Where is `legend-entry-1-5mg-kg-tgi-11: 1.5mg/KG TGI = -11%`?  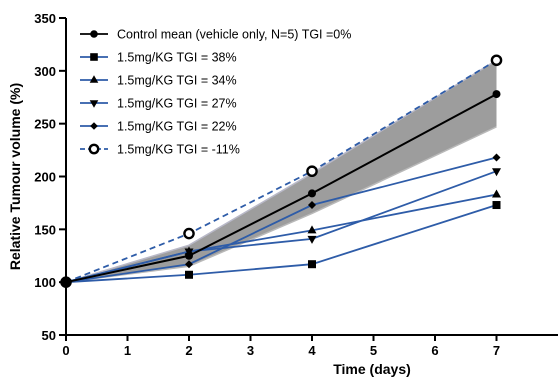
legend-entry-1-5mg-kg-tgi-11: 1.5mg/KG TGI = -11% is located at coordinates (160, 150).